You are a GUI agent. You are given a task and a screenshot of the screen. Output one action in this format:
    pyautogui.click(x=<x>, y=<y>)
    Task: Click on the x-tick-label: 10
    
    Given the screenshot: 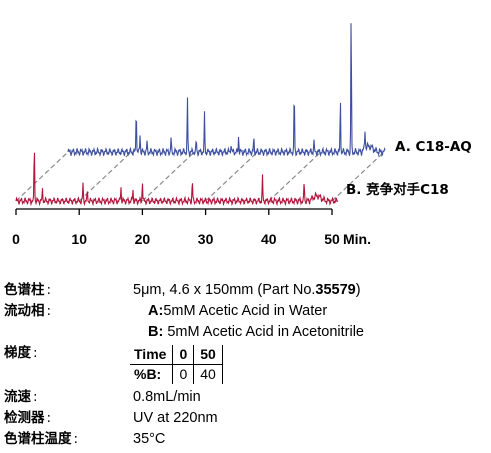 What is the action you would take?
    pyautogui.click(x=79, y=239)
    